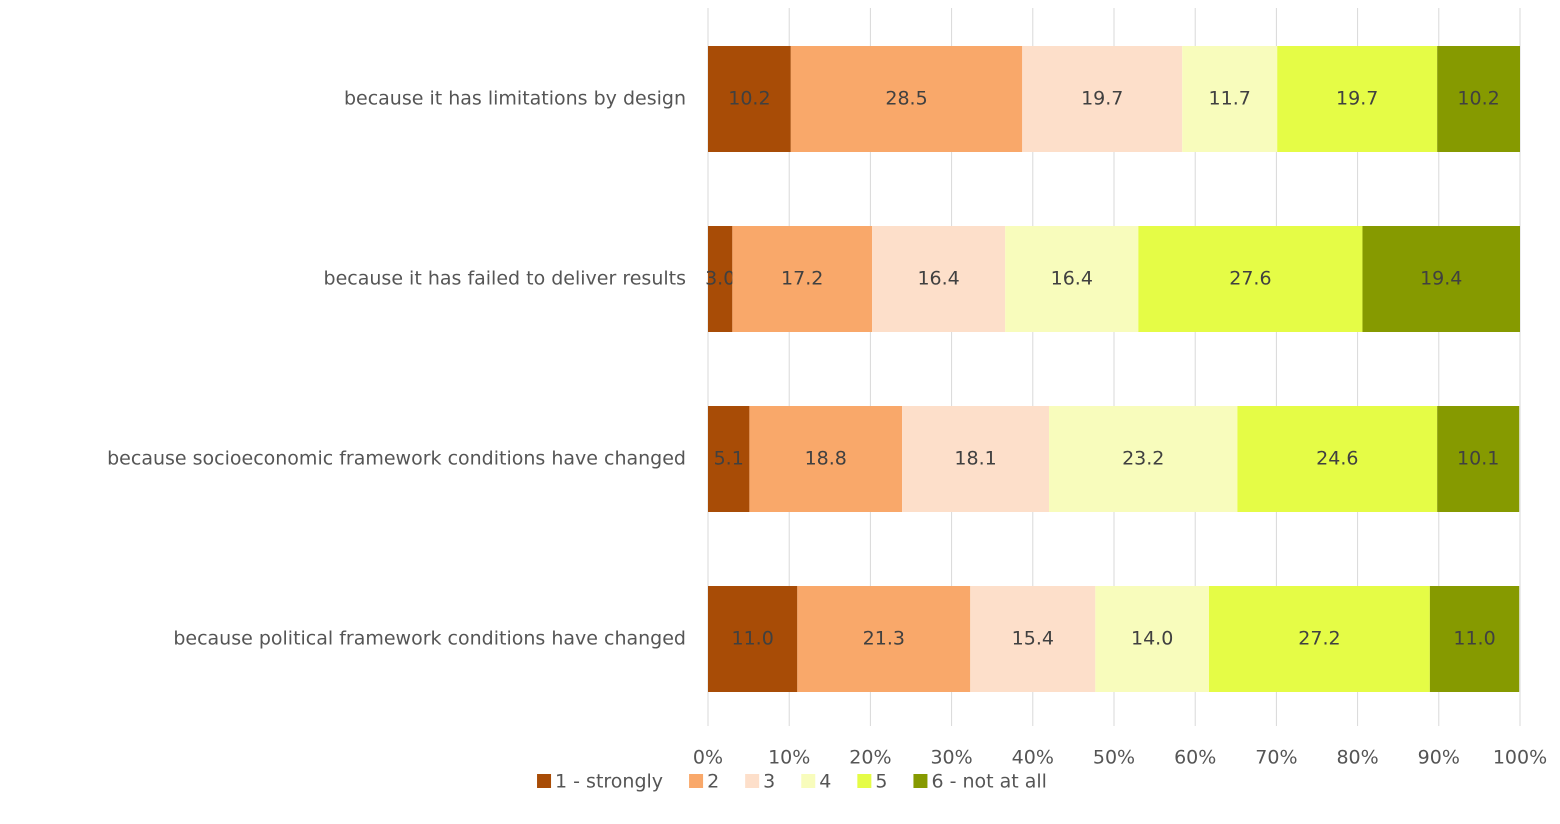  I want to click on data-label: 14.0, so click(1152, 639).